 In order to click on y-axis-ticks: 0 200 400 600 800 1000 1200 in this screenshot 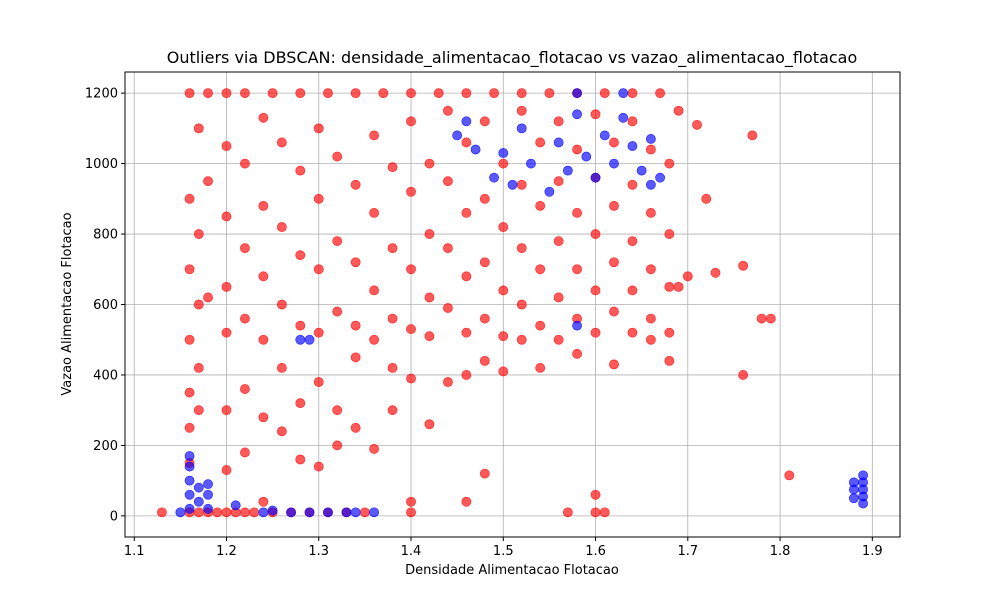, I will do `click(105, 305)`.